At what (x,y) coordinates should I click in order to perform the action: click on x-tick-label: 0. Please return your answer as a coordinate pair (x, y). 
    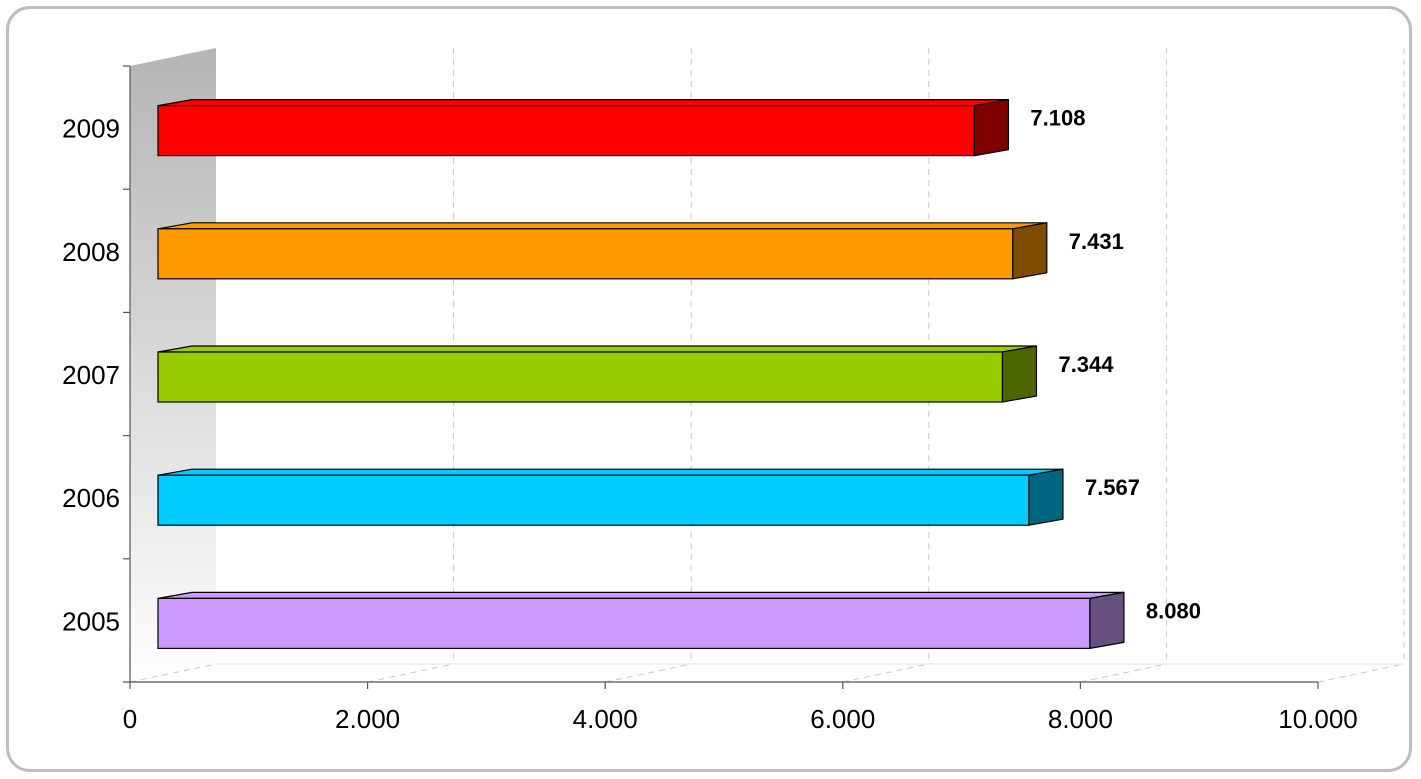
    Looking at the image, I should click on (130, 719).